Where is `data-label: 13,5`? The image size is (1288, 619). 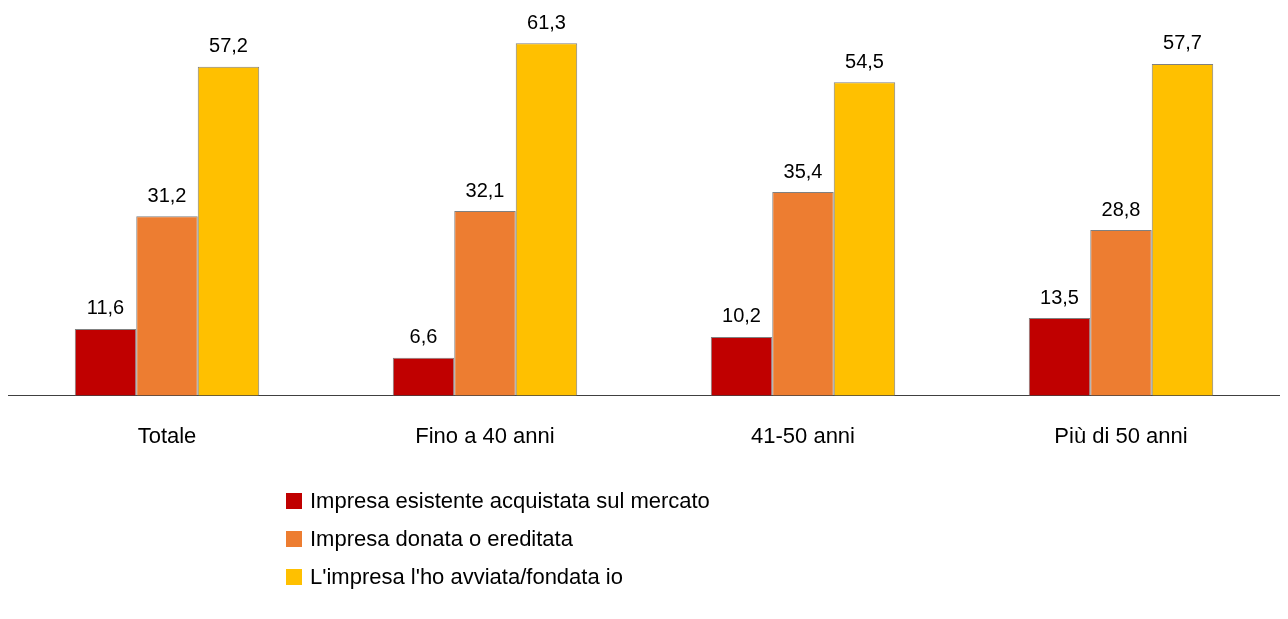 data-label: 13,5 is located at coordinates (1059, 296).